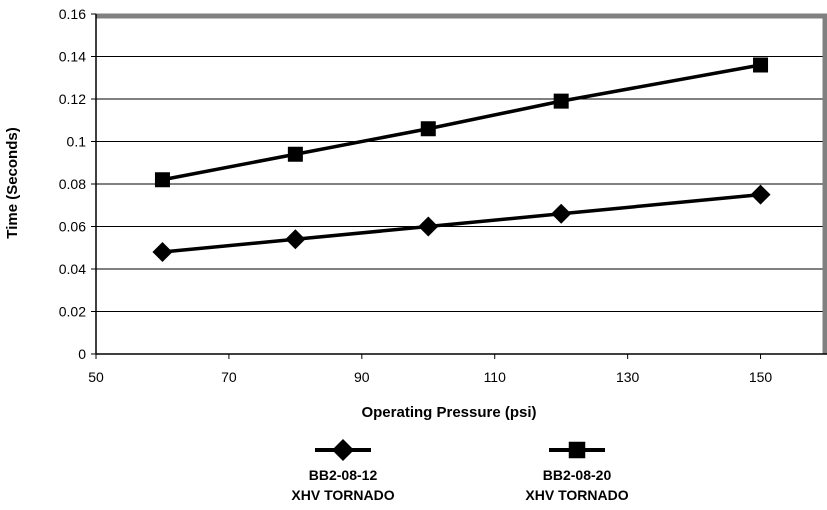 Image resolution: width=827 pixels, height=510 pixels. Describe the element at coordinates (628, 377) in the screenshot. I see `x-tick-label: 130` at that location.